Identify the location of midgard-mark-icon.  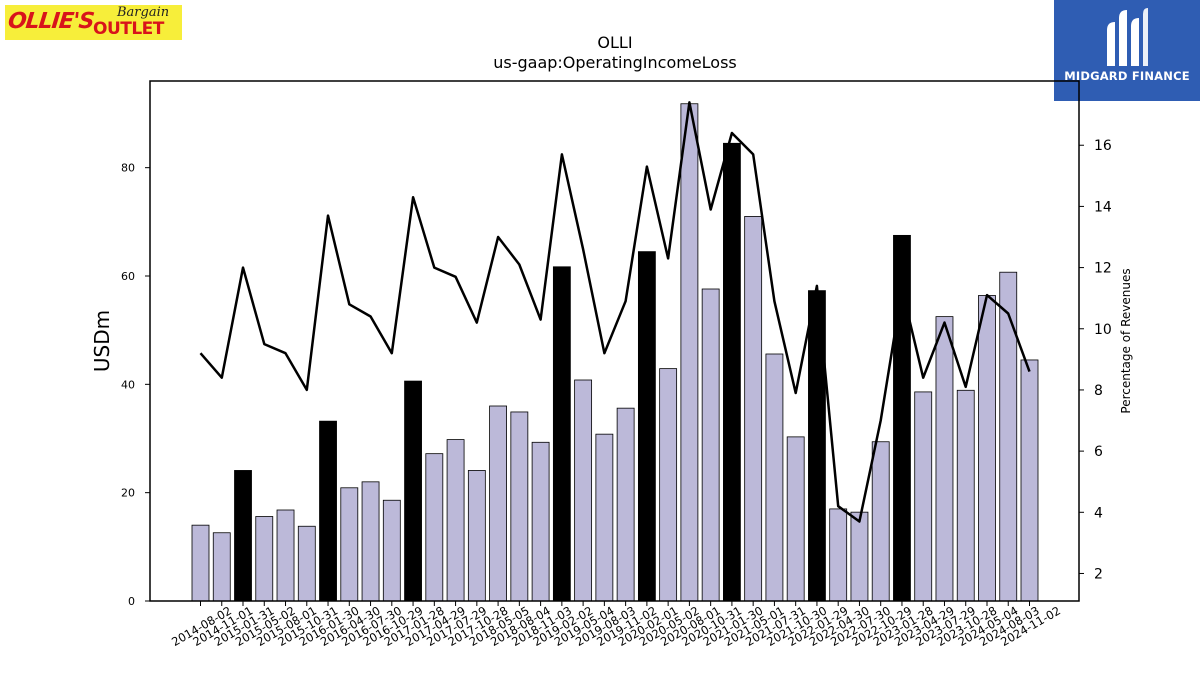
(1127, 37).